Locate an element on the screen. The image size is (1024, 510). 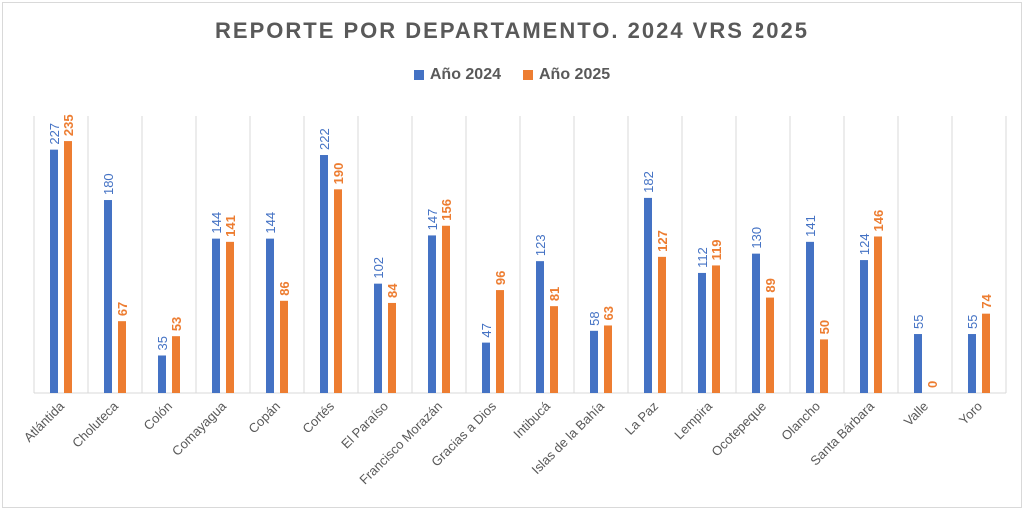
data-label-2024: 35 is located at coordinates (162, 343).